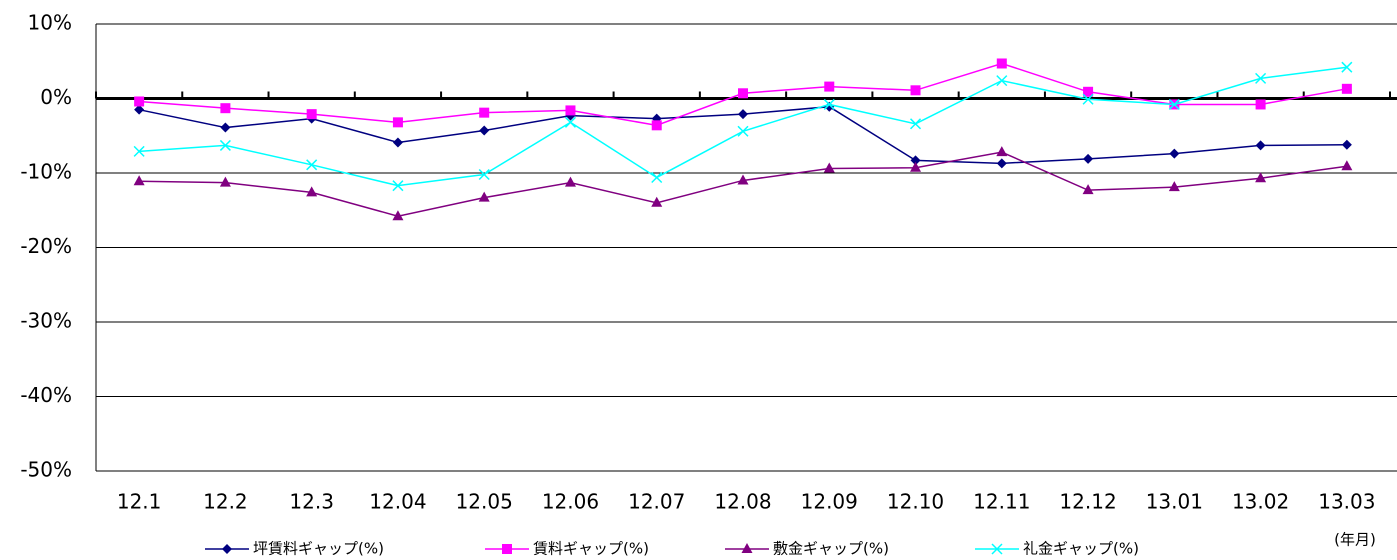 Image resolution: width=1397 pixels, height=560 pixels. What do you see at coordinates (46, 172) in the screenshot?
I see `y-tick-label: -10%` at bounding box center [46, 172].